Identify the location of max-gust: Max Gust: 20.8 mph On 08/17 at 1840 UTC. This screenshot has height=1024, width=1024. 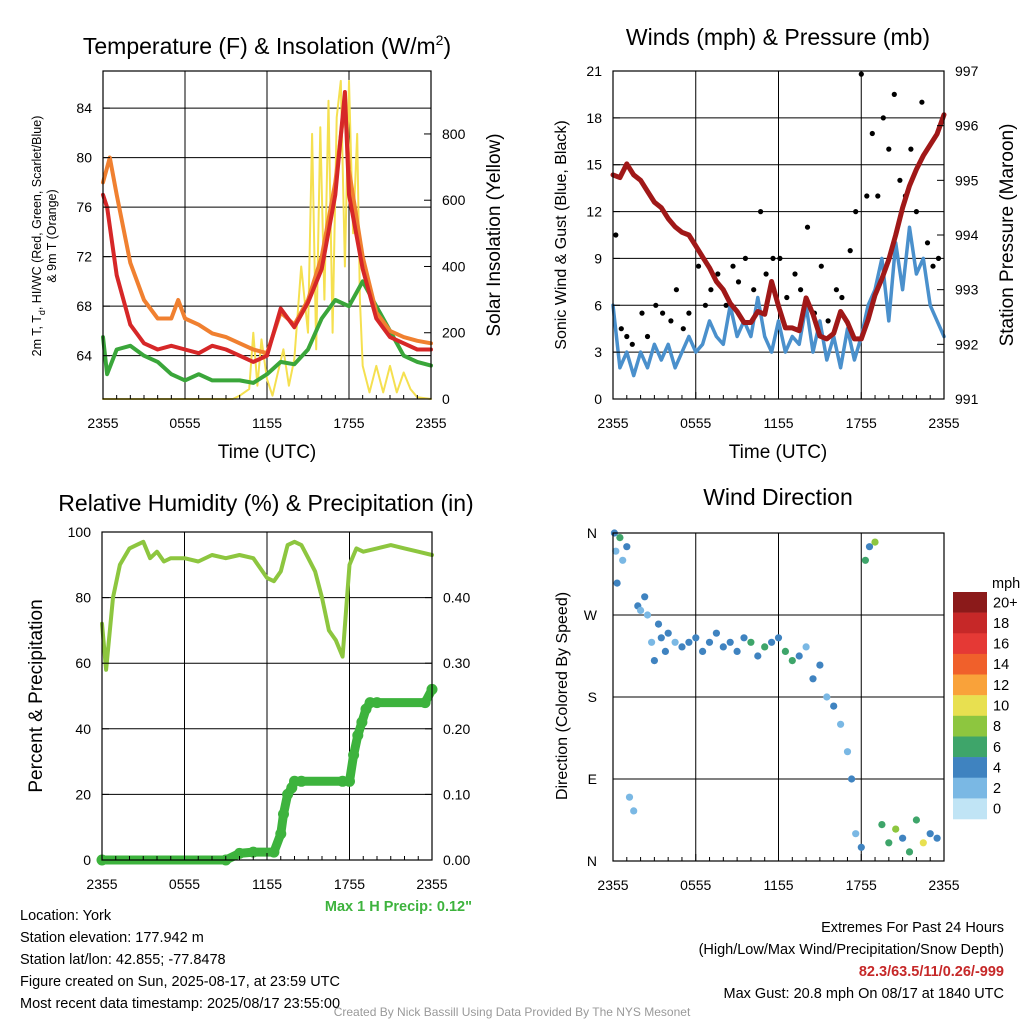
(863, 994).